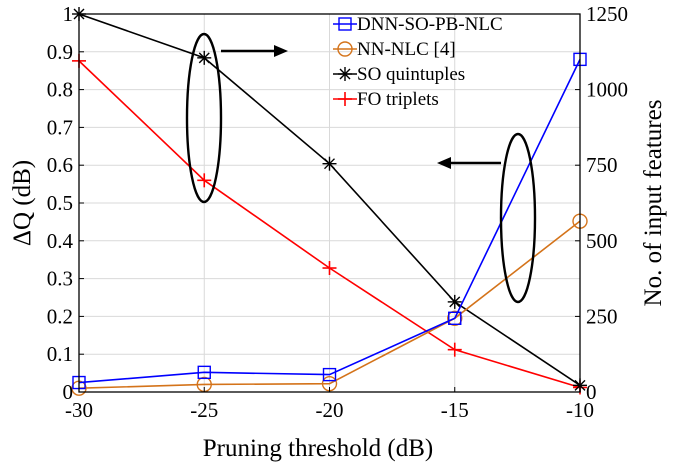  I want to click on y-left-tick-label: 0.4, so click(60, 241).